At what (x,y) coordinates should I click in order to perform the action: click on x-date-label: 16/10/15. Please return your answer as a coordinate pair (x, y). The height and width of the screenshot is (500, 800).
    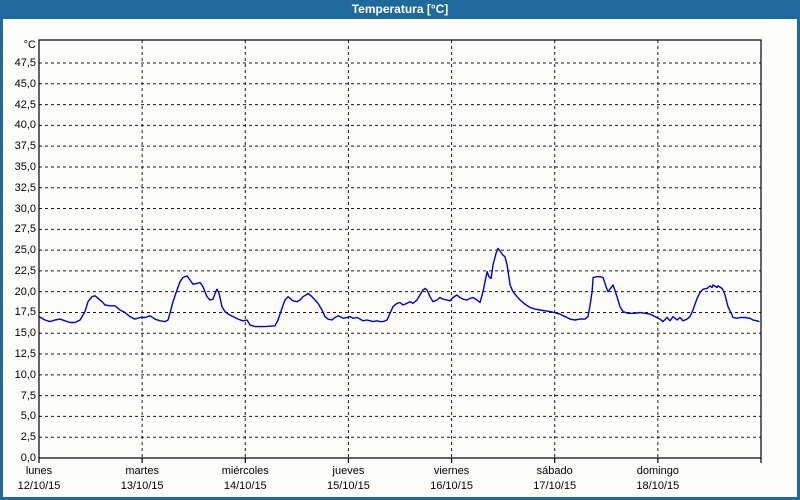
    Looking at the image, I should click on (451, 486).